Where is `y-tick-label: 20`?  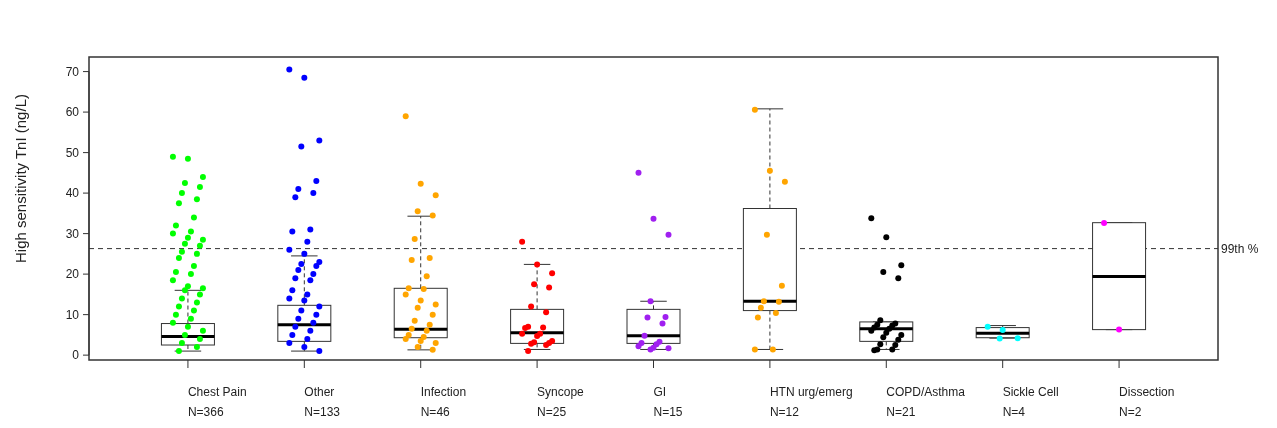
y-tick-label: 20 is located at coordinates (72, 274).